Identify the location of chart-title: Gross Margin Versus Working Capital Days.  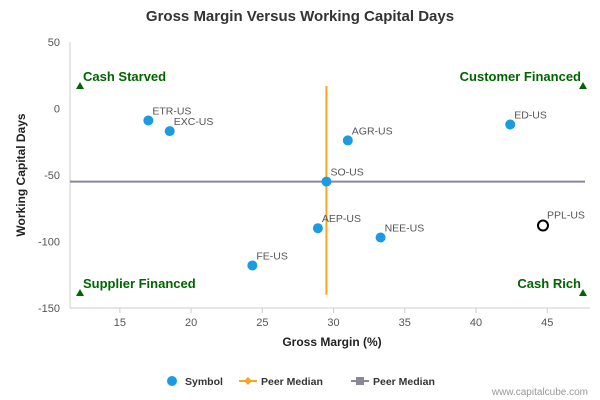
(300, 16).